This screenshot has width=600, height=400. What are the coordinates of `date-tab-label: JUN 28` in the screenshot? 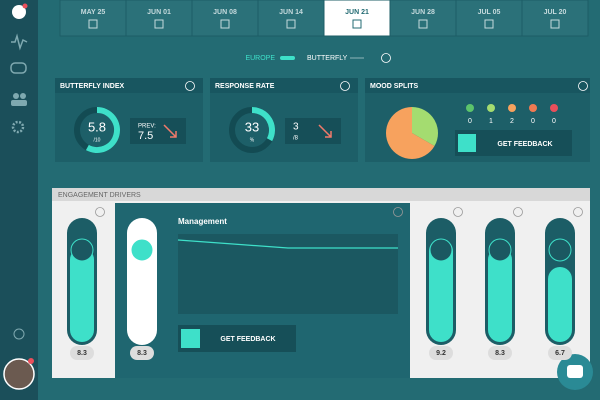 It's located at (423, 12).